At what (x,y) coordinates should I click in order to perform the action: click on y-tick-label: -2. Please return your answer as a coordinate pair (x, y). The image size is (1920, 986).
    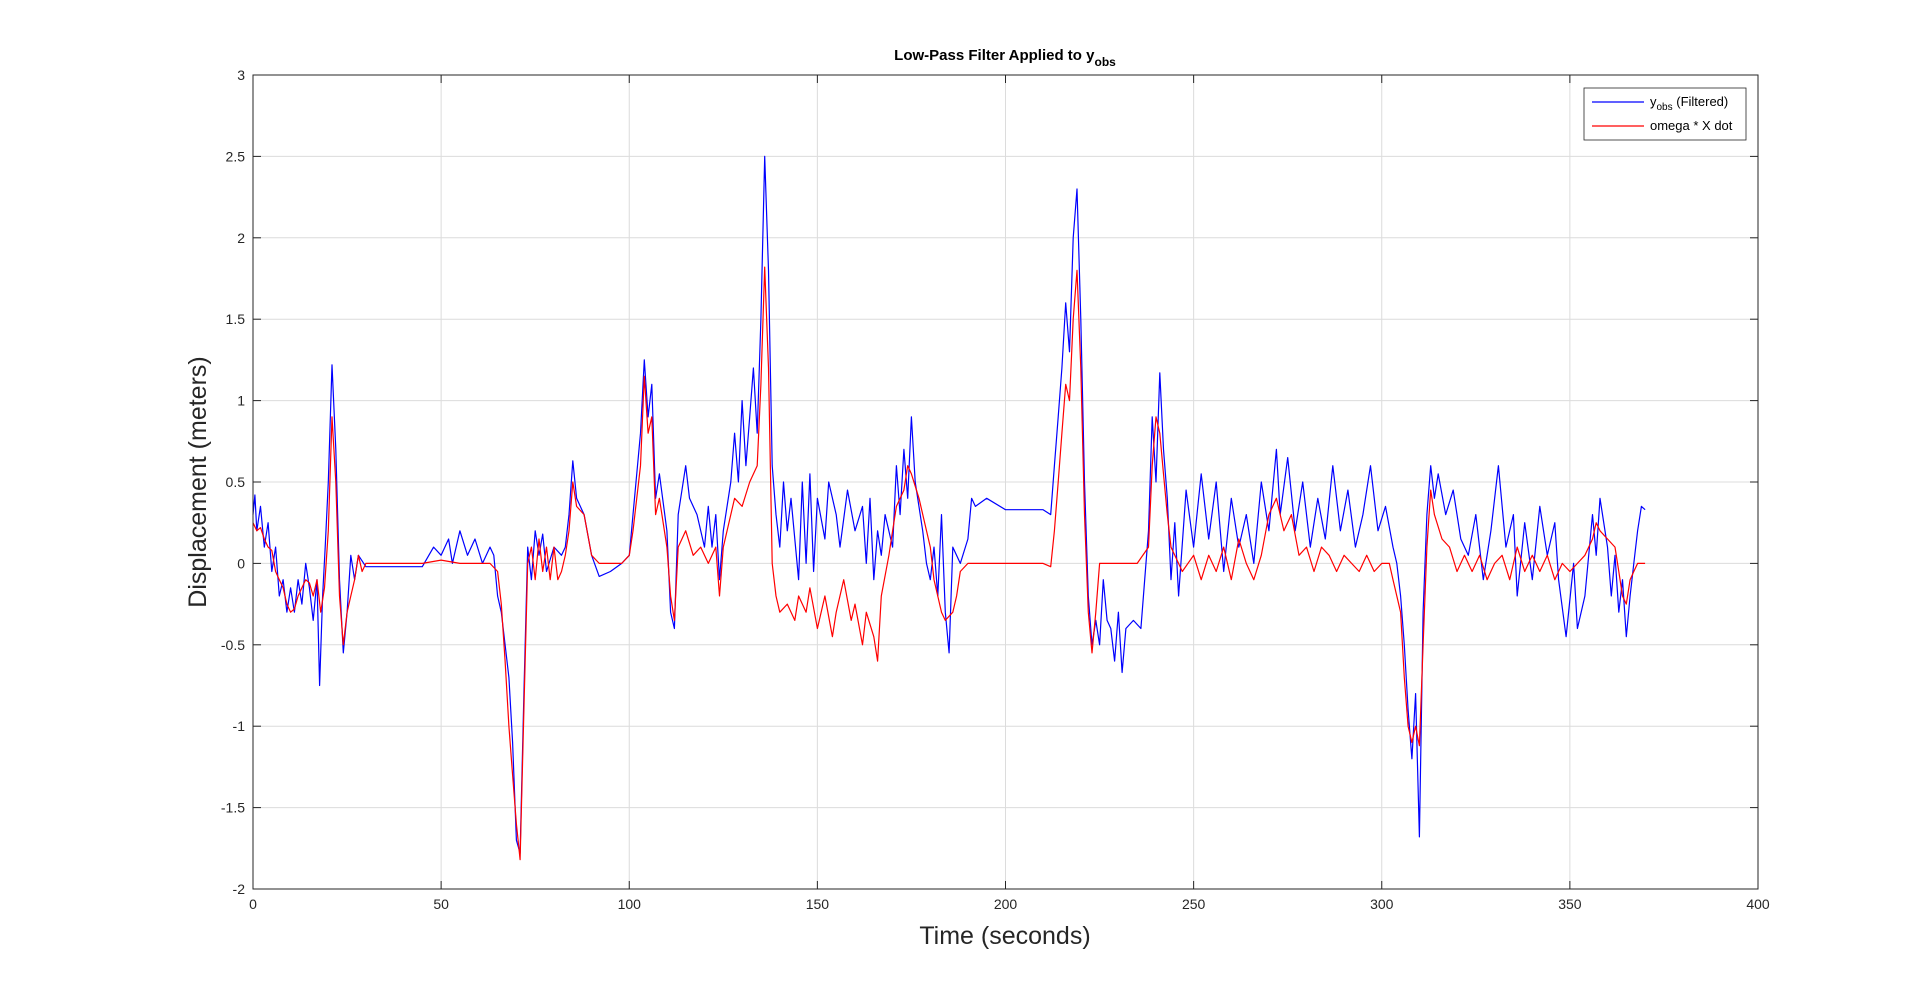
    Looking at the image, I should click on (239, 889).